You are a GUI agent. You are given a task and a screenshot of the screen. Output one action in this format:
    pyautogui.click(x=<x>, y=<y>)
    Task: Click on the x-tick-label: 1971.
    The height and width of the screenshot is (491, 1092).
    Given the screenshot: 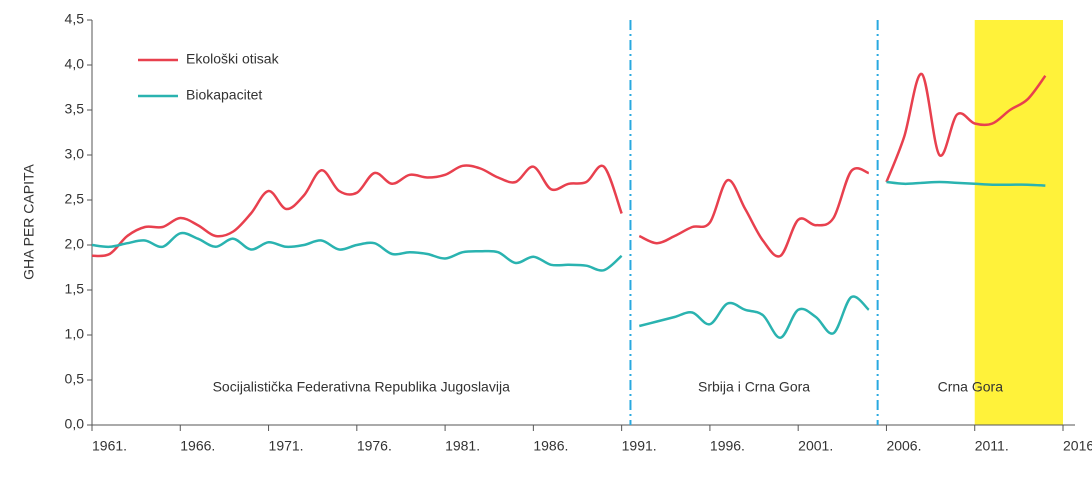 What is the action you would take?
    pyautogui.click(x=286, y=446)
    